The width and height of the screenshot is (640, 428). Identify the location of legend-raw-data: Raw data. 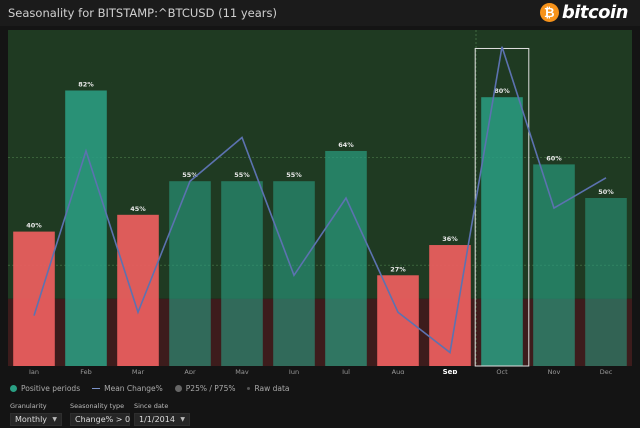
(268, 388).